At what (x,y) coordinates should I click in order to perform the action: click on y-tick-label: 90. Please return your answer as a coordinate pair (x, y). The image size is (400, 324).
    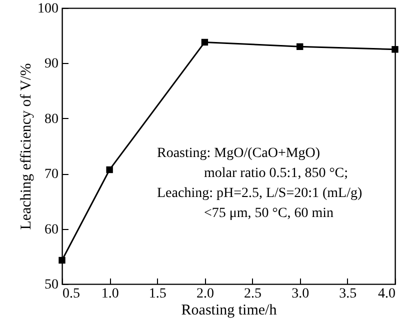
    Looking at the image, I should click on (51, 64).